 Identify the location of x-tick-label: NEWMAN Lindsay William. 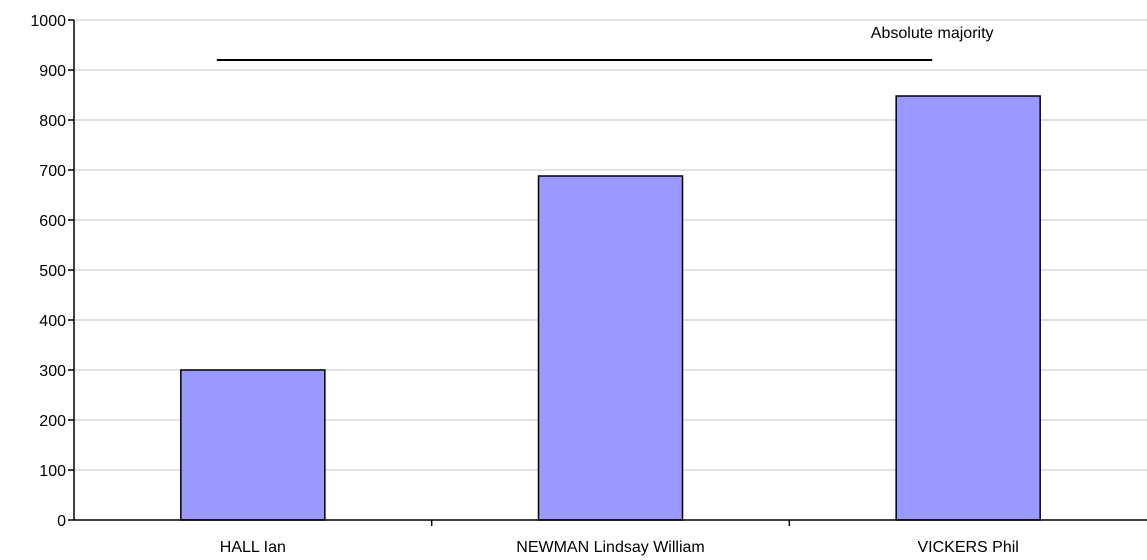
(610, 547).